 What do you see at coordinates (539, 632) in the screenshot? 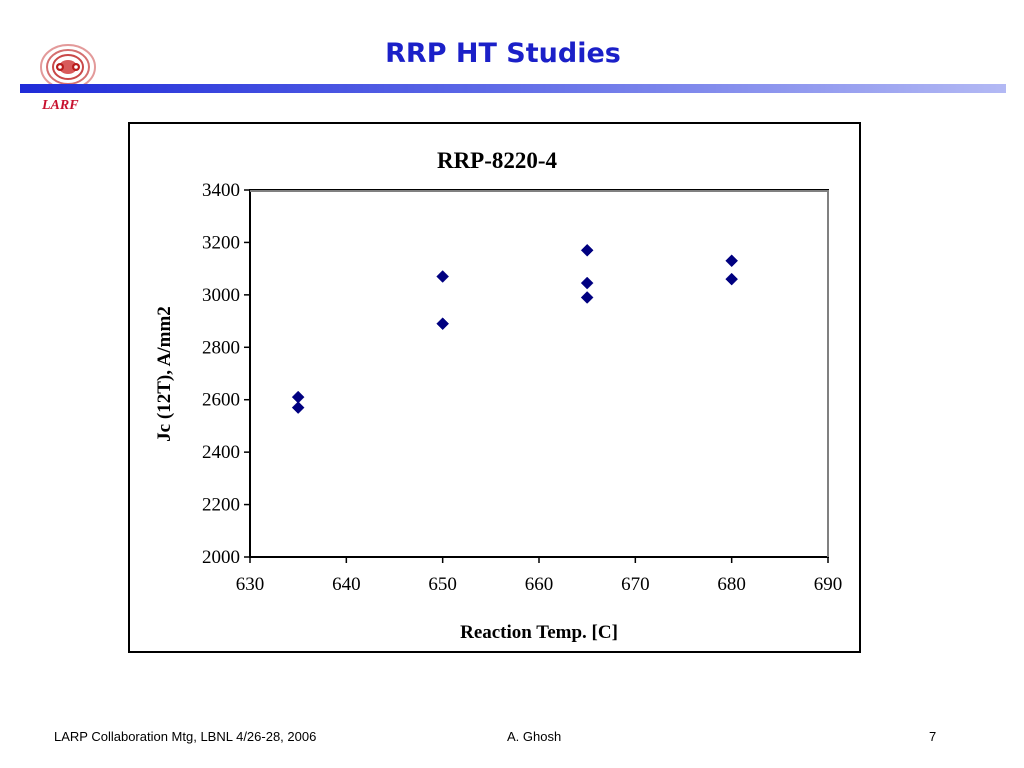
I see `x-axis-label: Reaction Temp. [C]` at bounding box center [539, 632].